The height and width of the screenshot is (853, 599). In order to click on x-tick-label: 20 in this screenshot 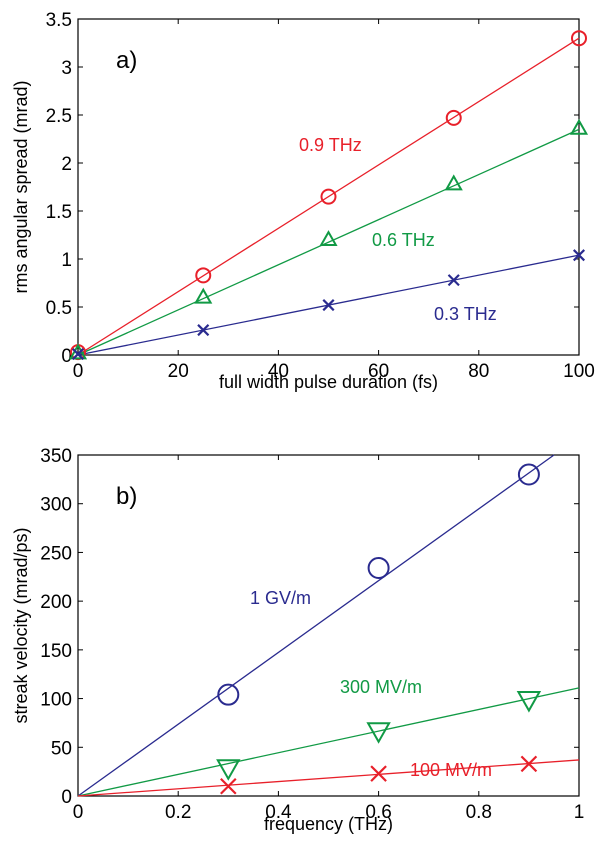, I will do `click(178, 371)`.